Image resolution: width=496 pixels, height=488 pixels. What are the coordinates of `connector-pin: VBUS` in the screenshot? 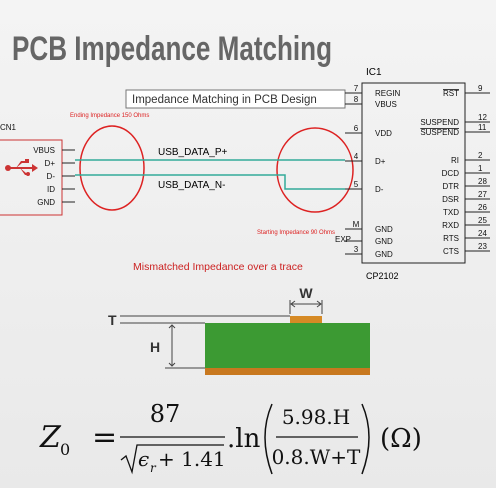 It's located at (44, 150).